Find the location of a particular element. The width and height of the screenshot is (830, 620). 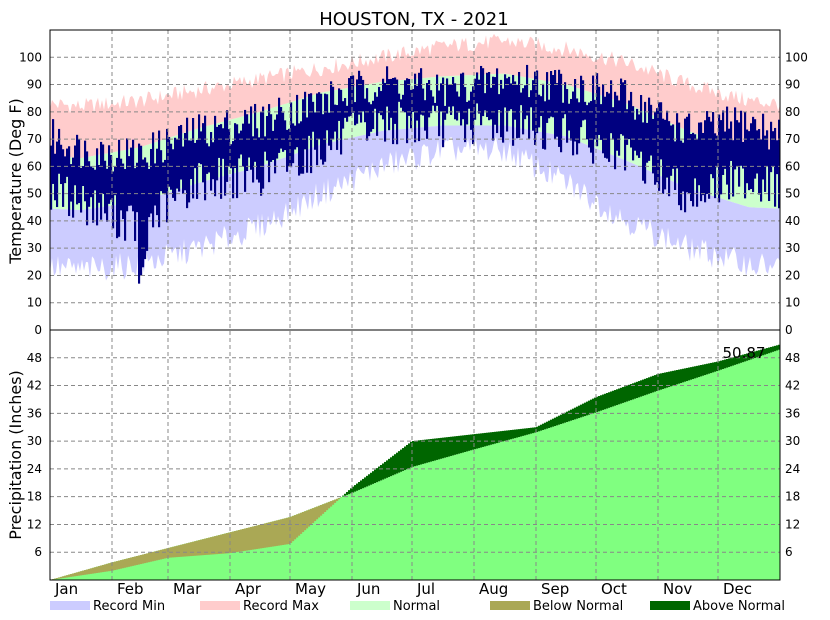

precipitation-axis-label: Precipitation (Inches) is located at coordinates (15, 455).